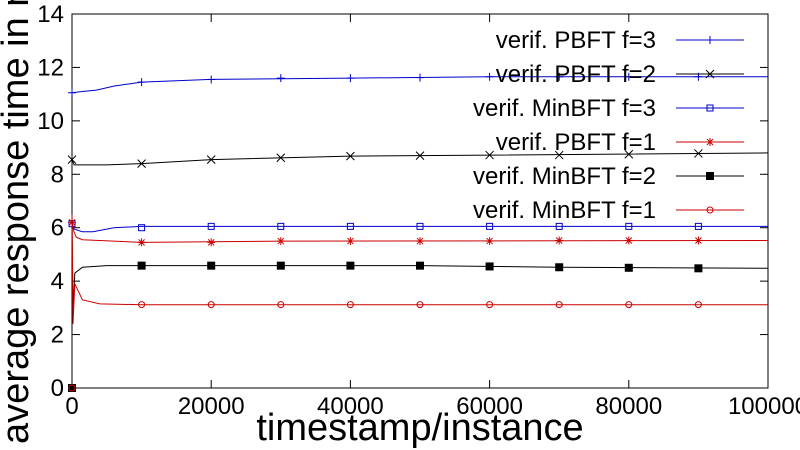 Image resolution: width=800 pixels, height=450 pixels. Describe the element at coordinates (564, 176) in the screenshot. I see `legend-label: verif. MinBFT f=2` at that location.